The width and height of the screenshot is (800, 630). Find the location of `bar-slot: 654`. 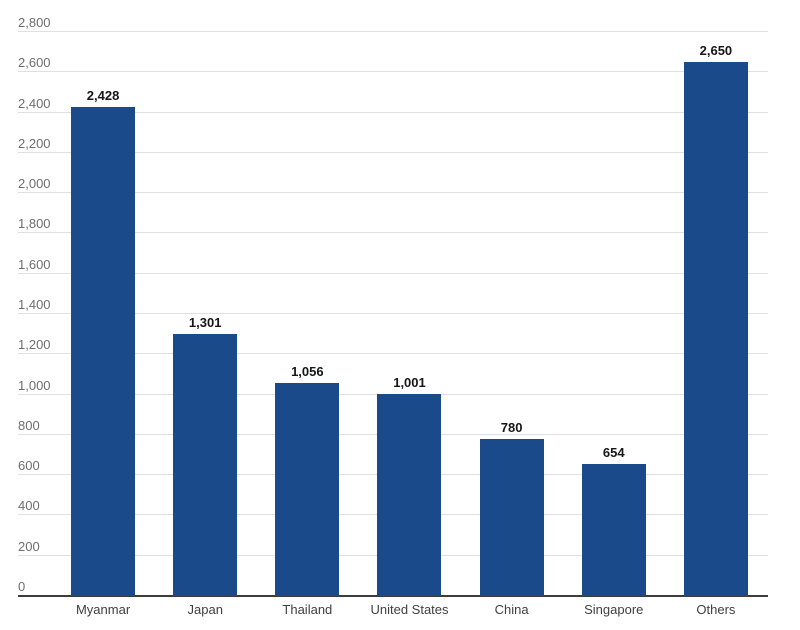

bar-slot: 654 is located at coordinates (614, 314).